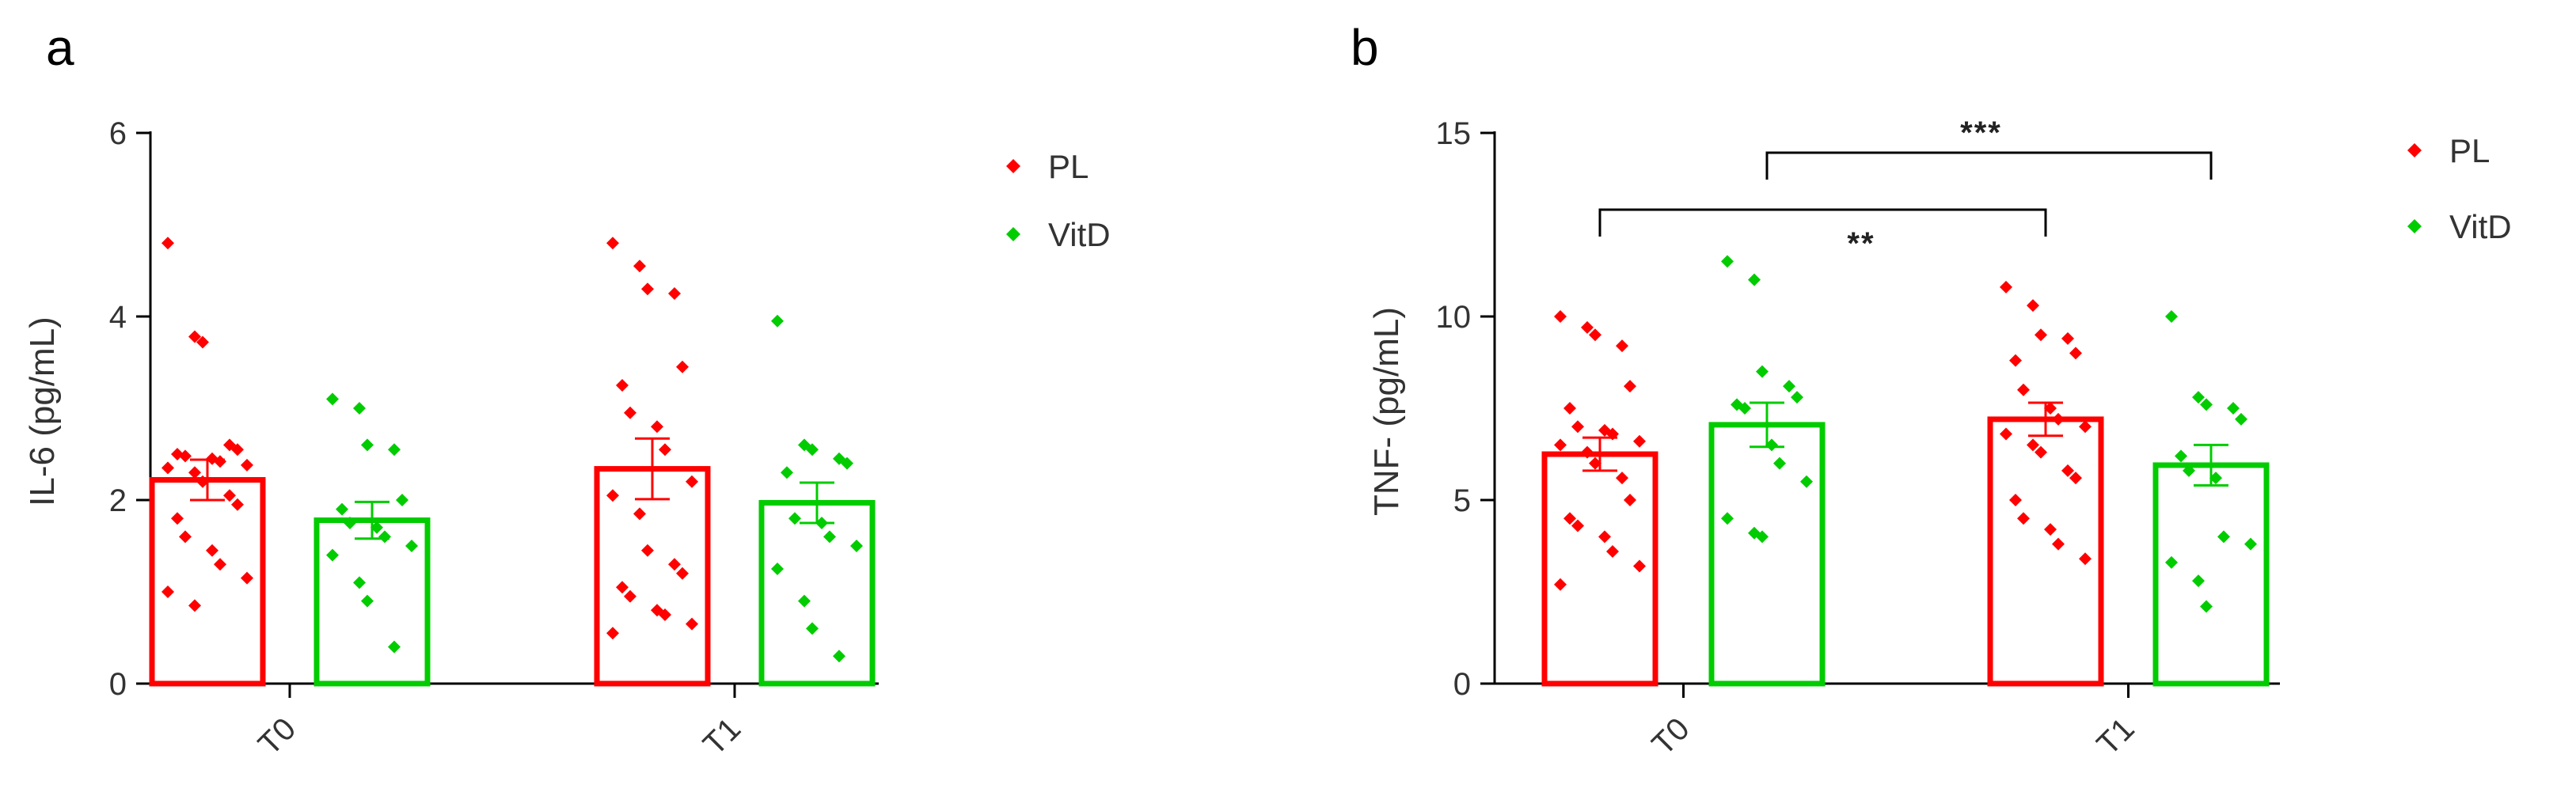 This screenshot has height=792, width=2576. What do you see at coordinates (118, 684) in the screenshot?
I see `y-tick-label: 0` at bounding box center [118, 684].